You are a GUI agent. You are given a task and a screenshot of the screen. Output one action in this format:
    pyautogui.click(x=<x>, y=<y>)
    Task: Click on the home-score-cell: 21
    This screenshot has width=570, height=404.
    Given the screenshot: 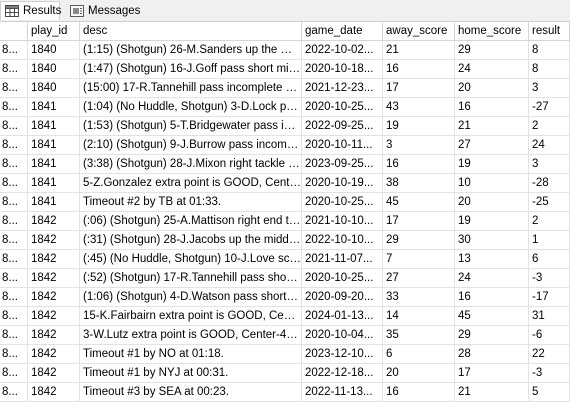 What is the action you would take?
    pyautogui.click(x=492, y=392)
    